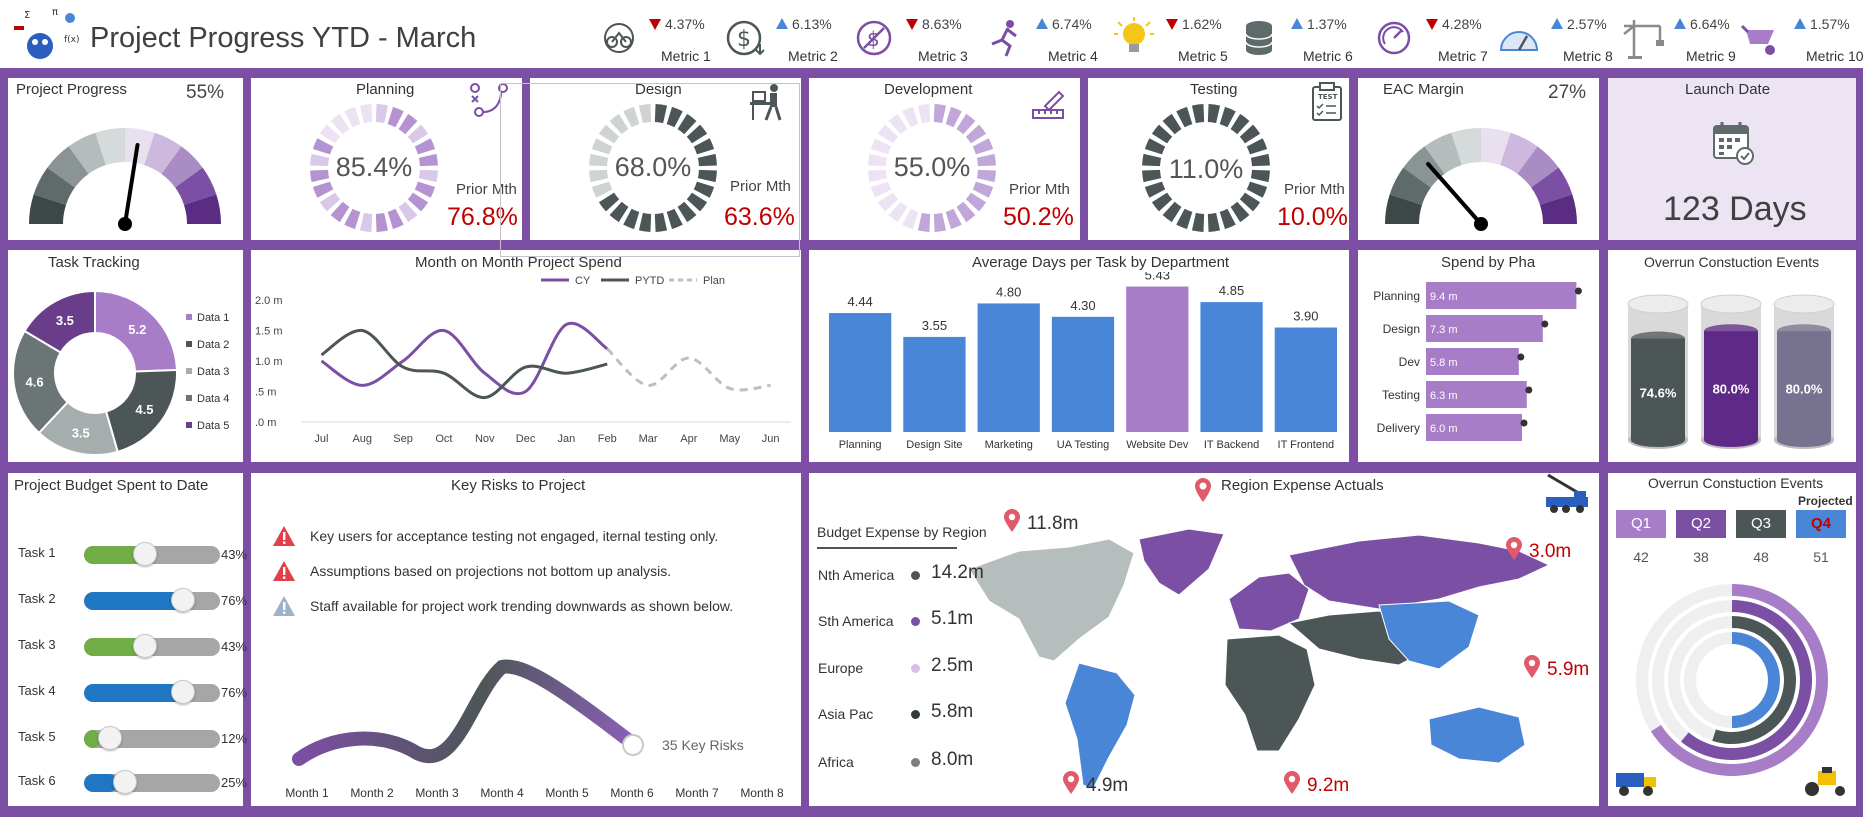 The width and height of the screenshot is (1863, 817). Describe the element at coordinates (860, 445) in the screenshot. I see `category-label: Planning` at that location.